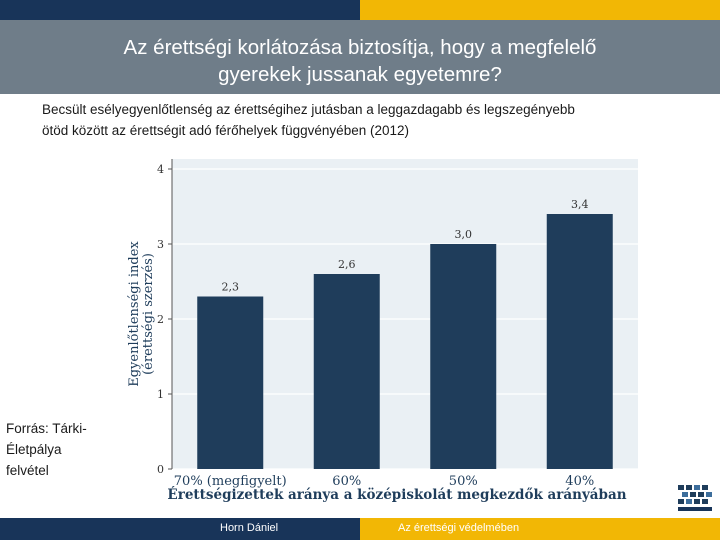  I want to click on bar-value-label: 3,0, so click(464, 234).